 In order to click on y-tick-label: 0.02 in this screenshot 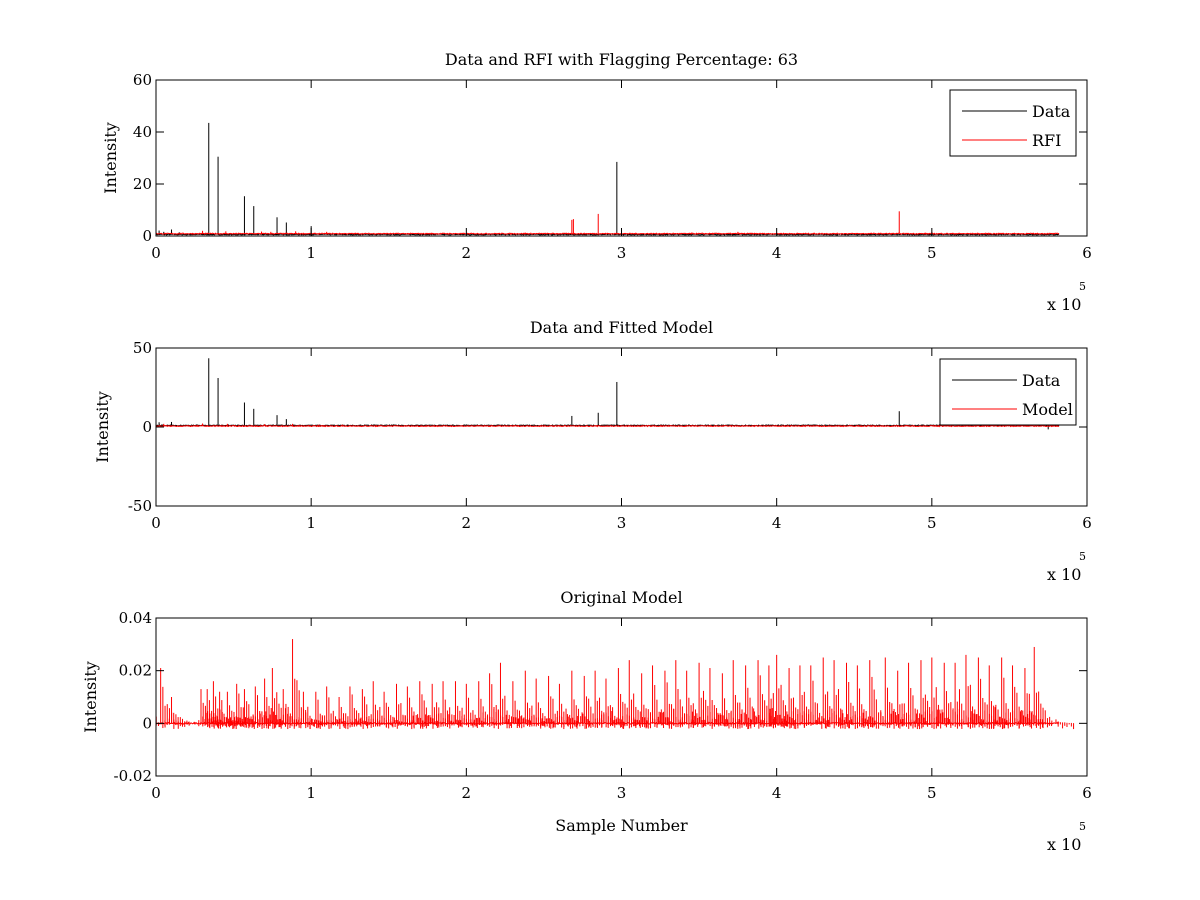, I will do `click(135, 671)`.